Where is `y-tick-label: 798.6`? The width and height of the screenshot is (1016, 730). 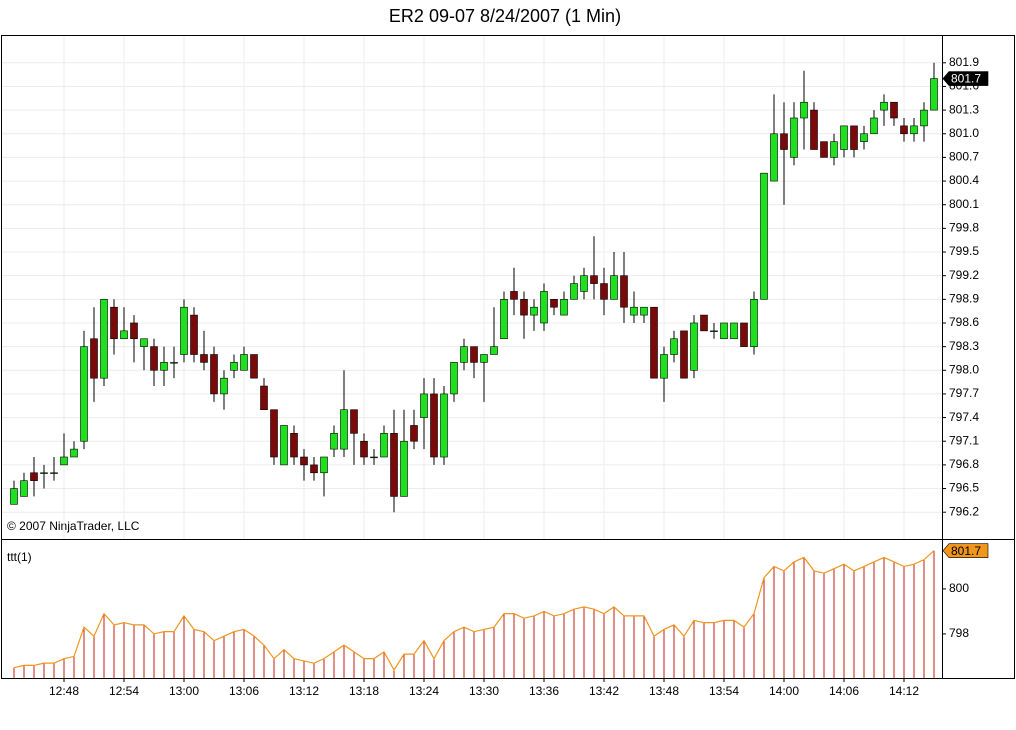 y-tick-label: 798.6 is located at coordinates (964, 322).